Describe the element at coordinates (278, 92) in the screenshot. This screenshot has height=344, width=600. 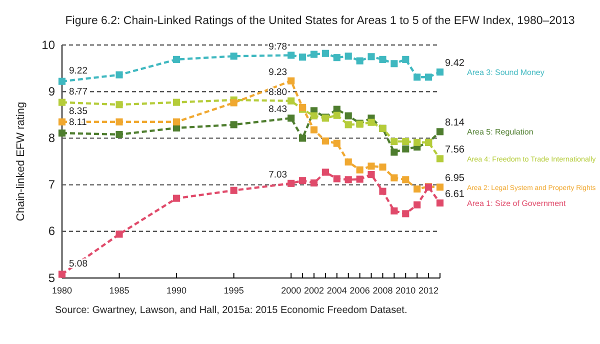
I see `data-label: 8.80` at that location.